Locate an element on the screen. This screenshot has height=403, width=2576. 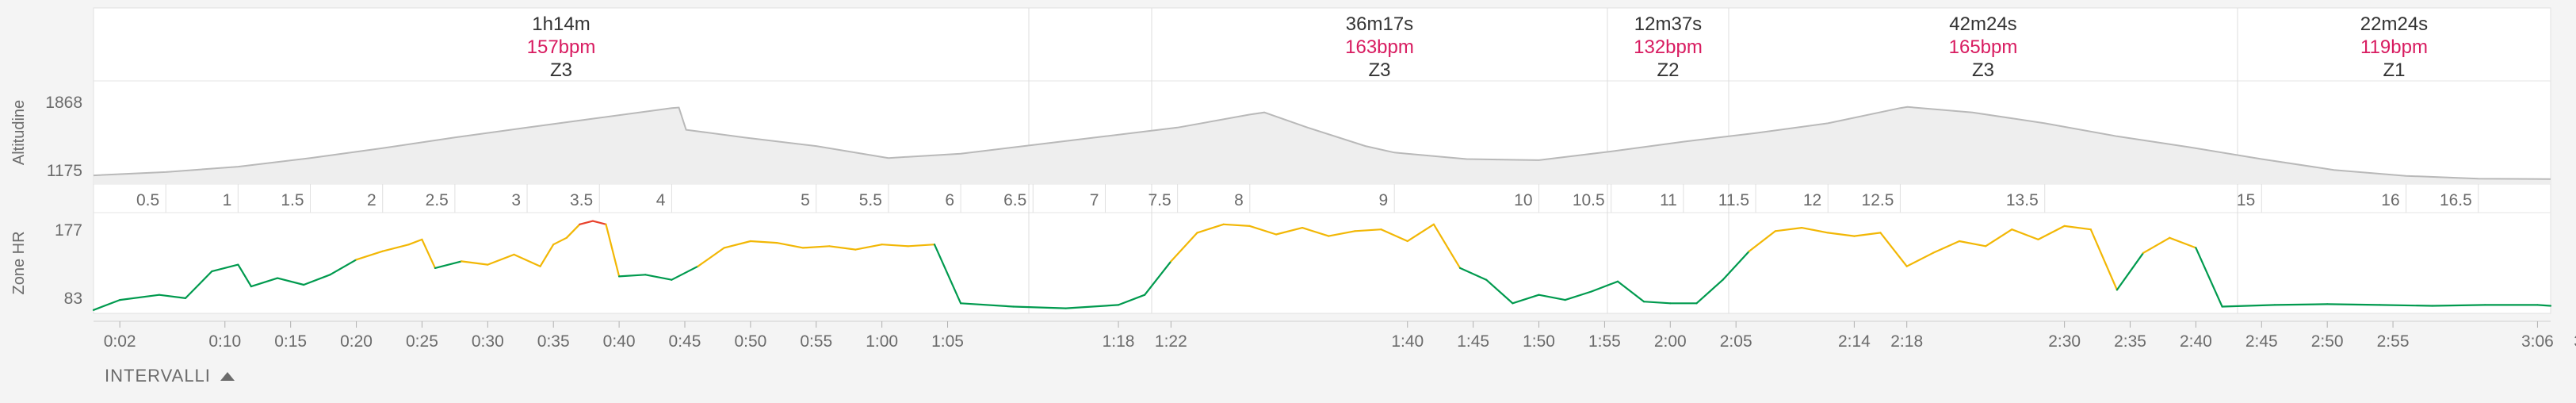
time-tick-label: 0:40 is located at coordinates (619, 341).